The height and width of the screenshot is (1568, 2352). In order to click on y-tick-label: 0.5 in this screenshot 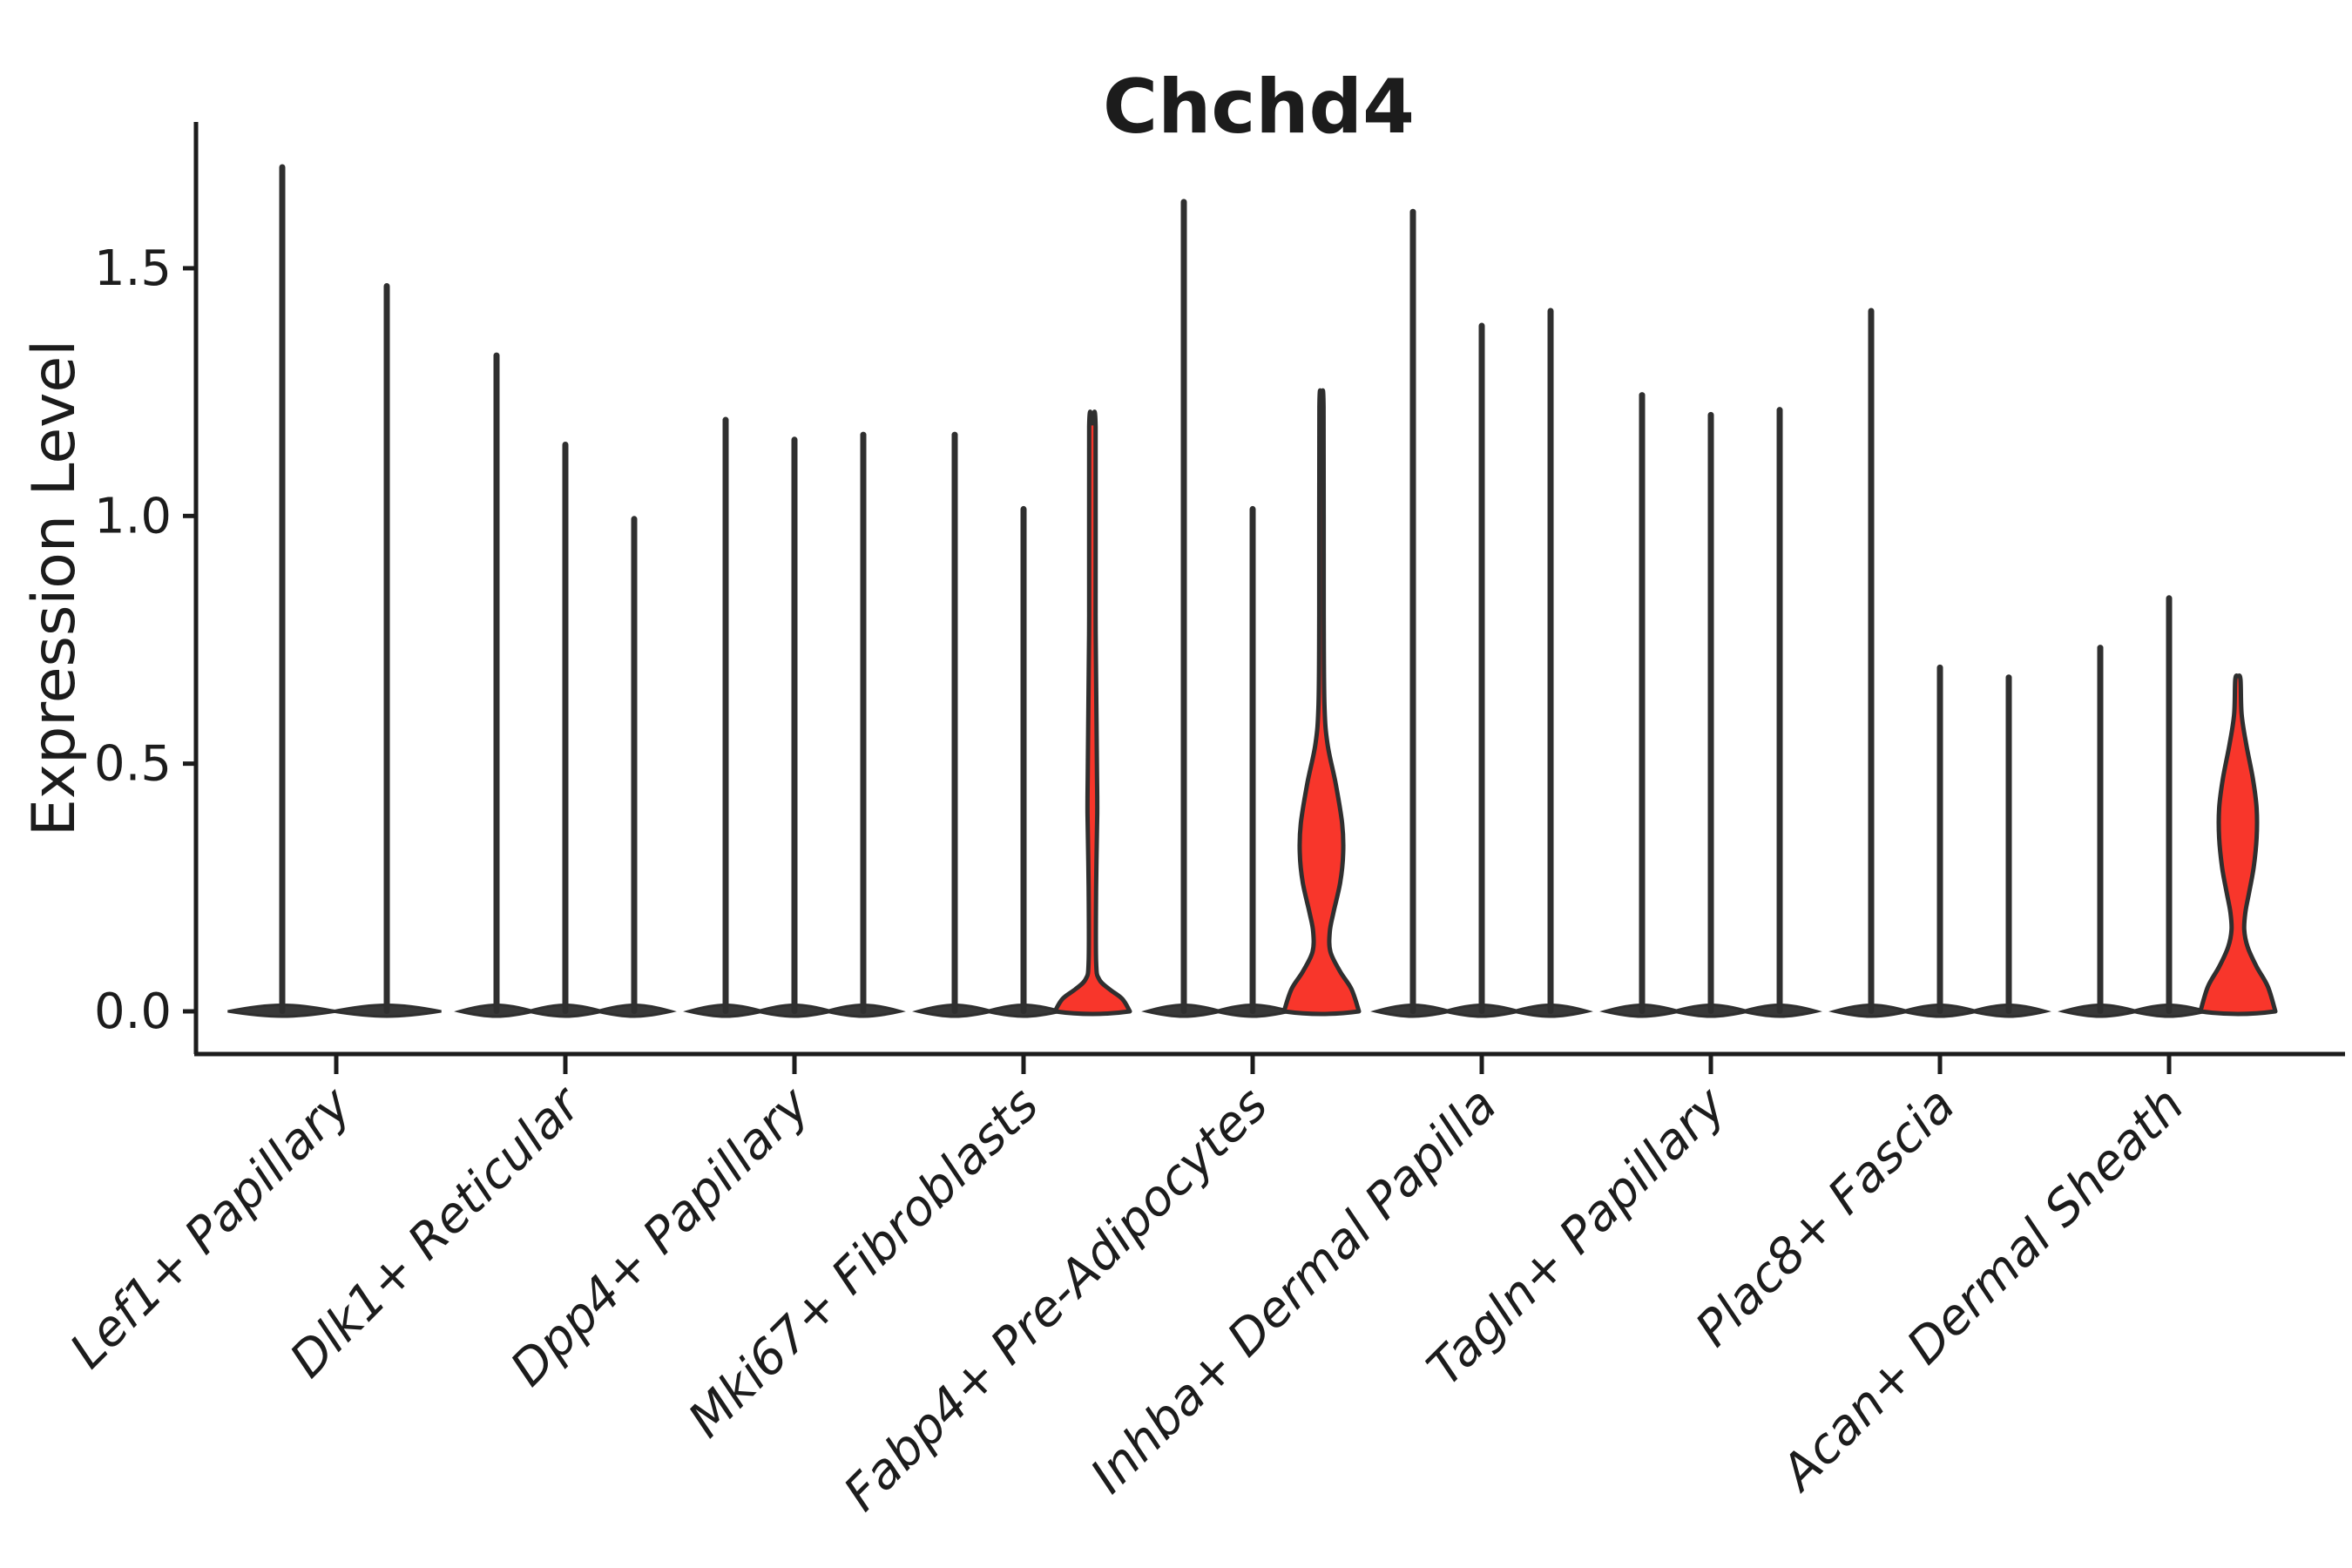, I will do `click(133, 764)`.